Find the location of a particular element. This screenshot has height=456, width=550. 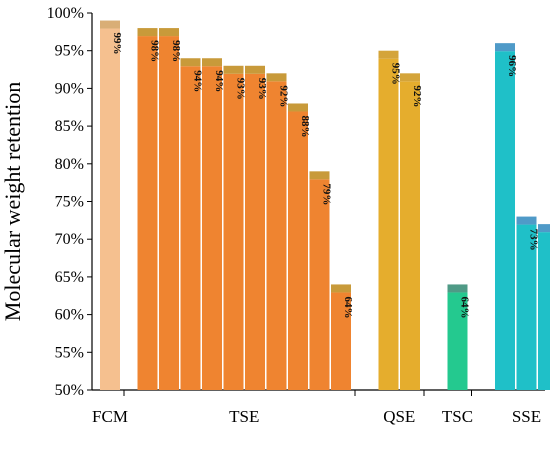

group-label: SSE is located at coordinates (526, 416).